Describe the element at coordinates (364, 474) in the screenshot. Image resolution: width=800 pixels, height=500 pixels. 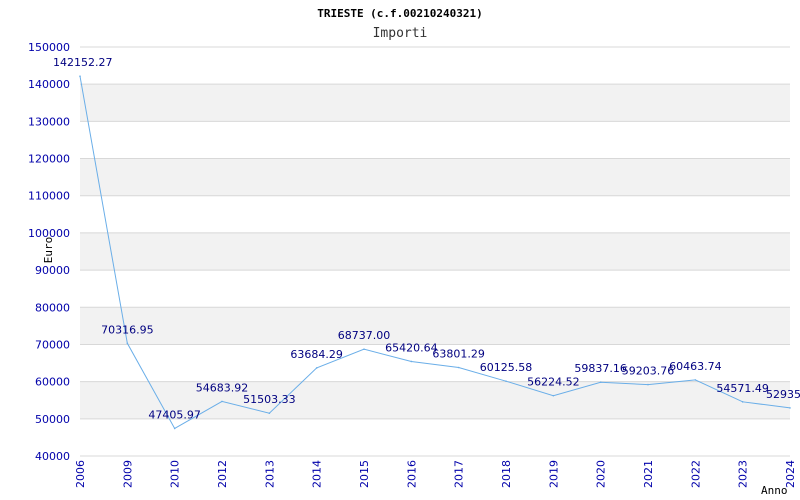
I see `x-tick-label: 2015` at that location.